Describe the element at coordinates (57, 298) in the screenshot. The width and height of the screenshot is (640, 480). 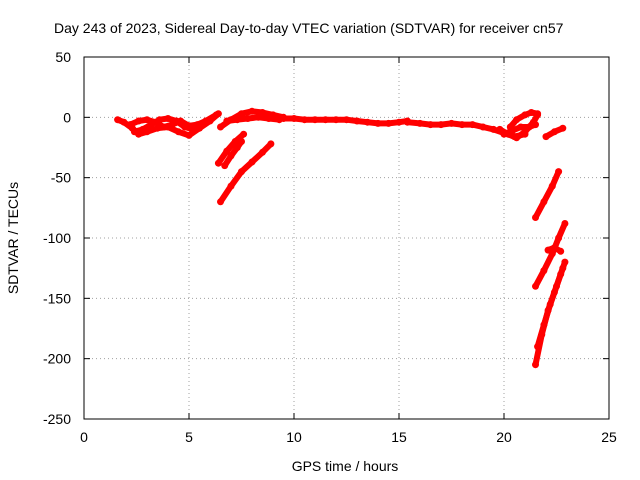
I see `y-tick-label: -150` at that location.